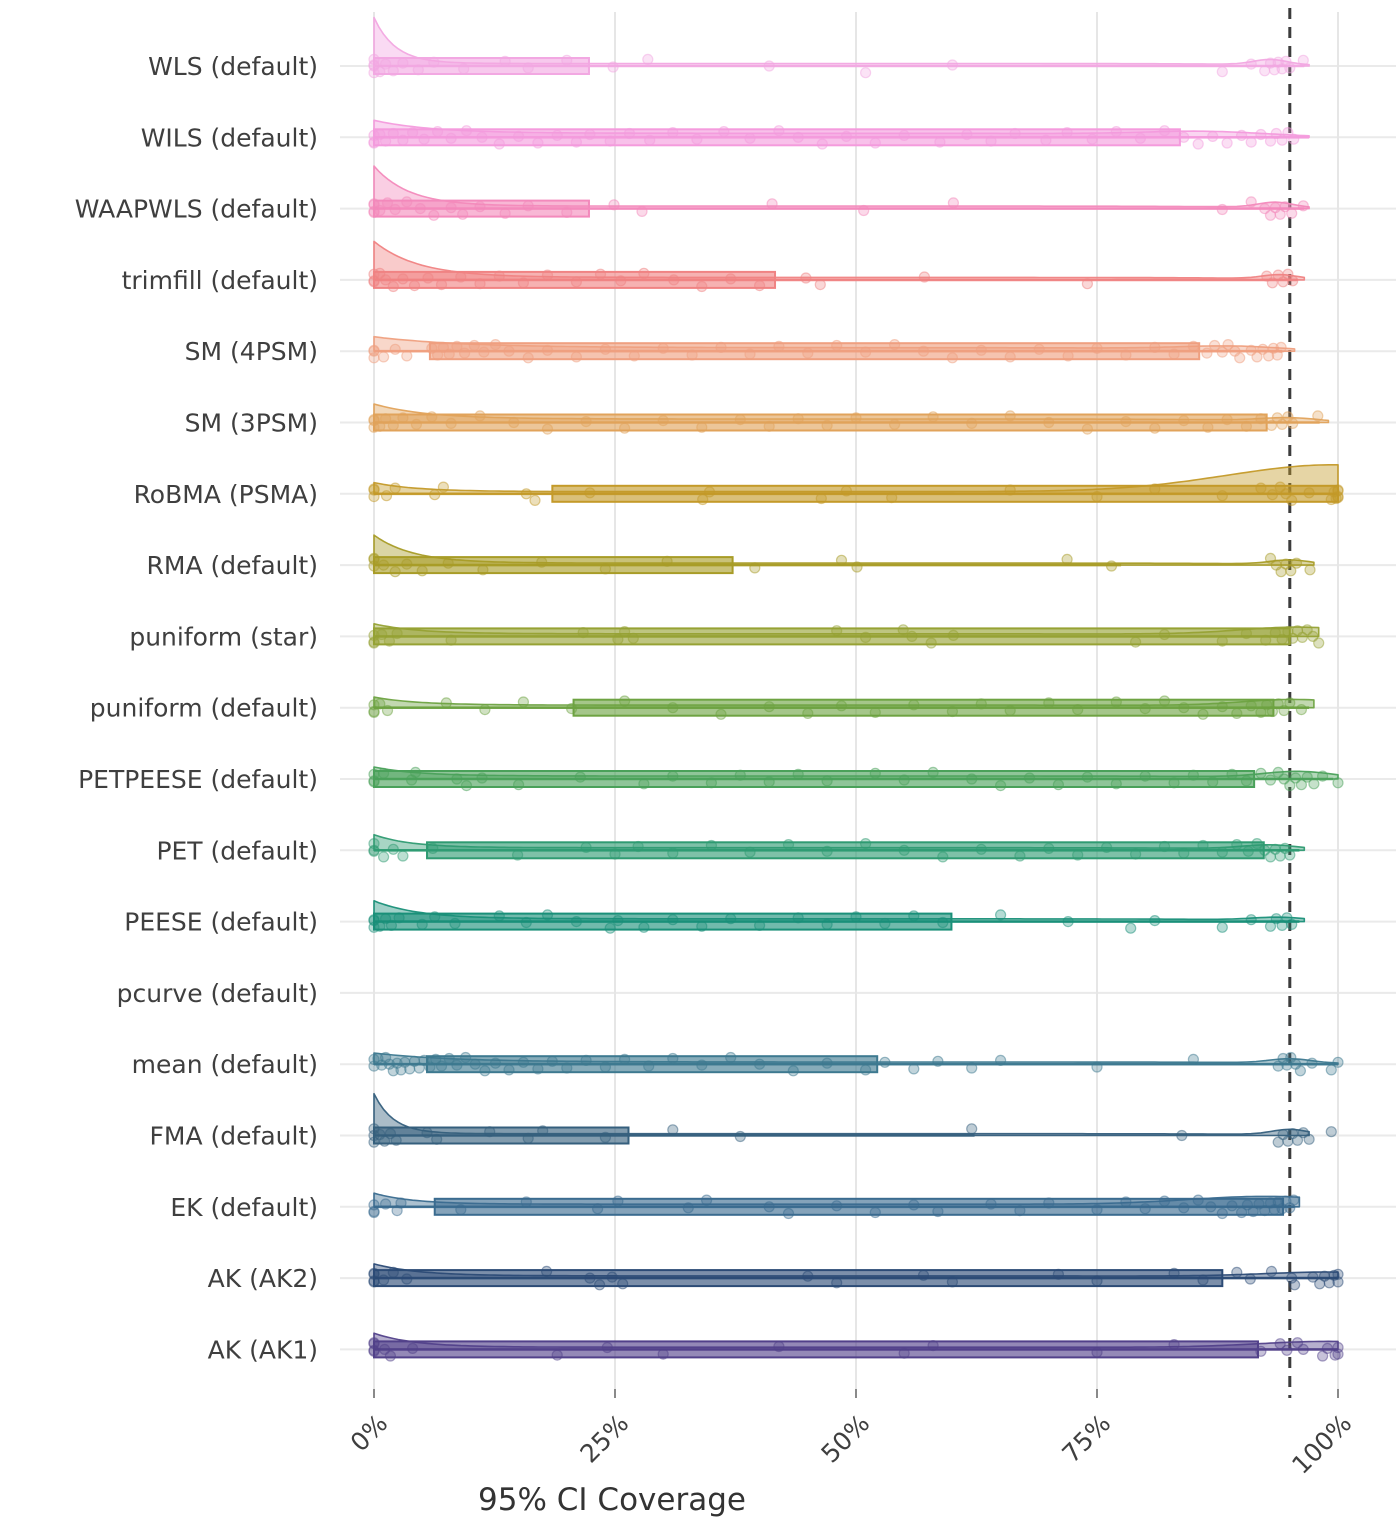 This screenshot has width=1400, height=1536. What do you see at coordinates (604, 1439) in the screenshot?
I see `x-tick-label: 25%` at bounding box center [604, 1439].